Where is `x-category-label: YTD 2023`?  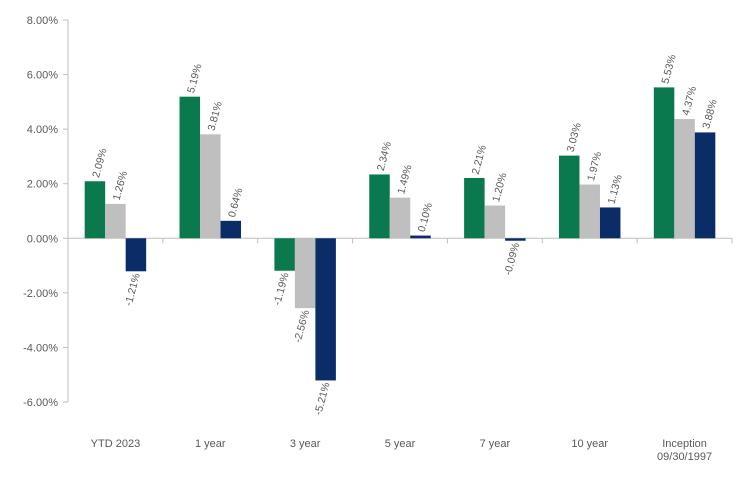
x-category-label: YTD 2023 is located at coordinates (116, 444).